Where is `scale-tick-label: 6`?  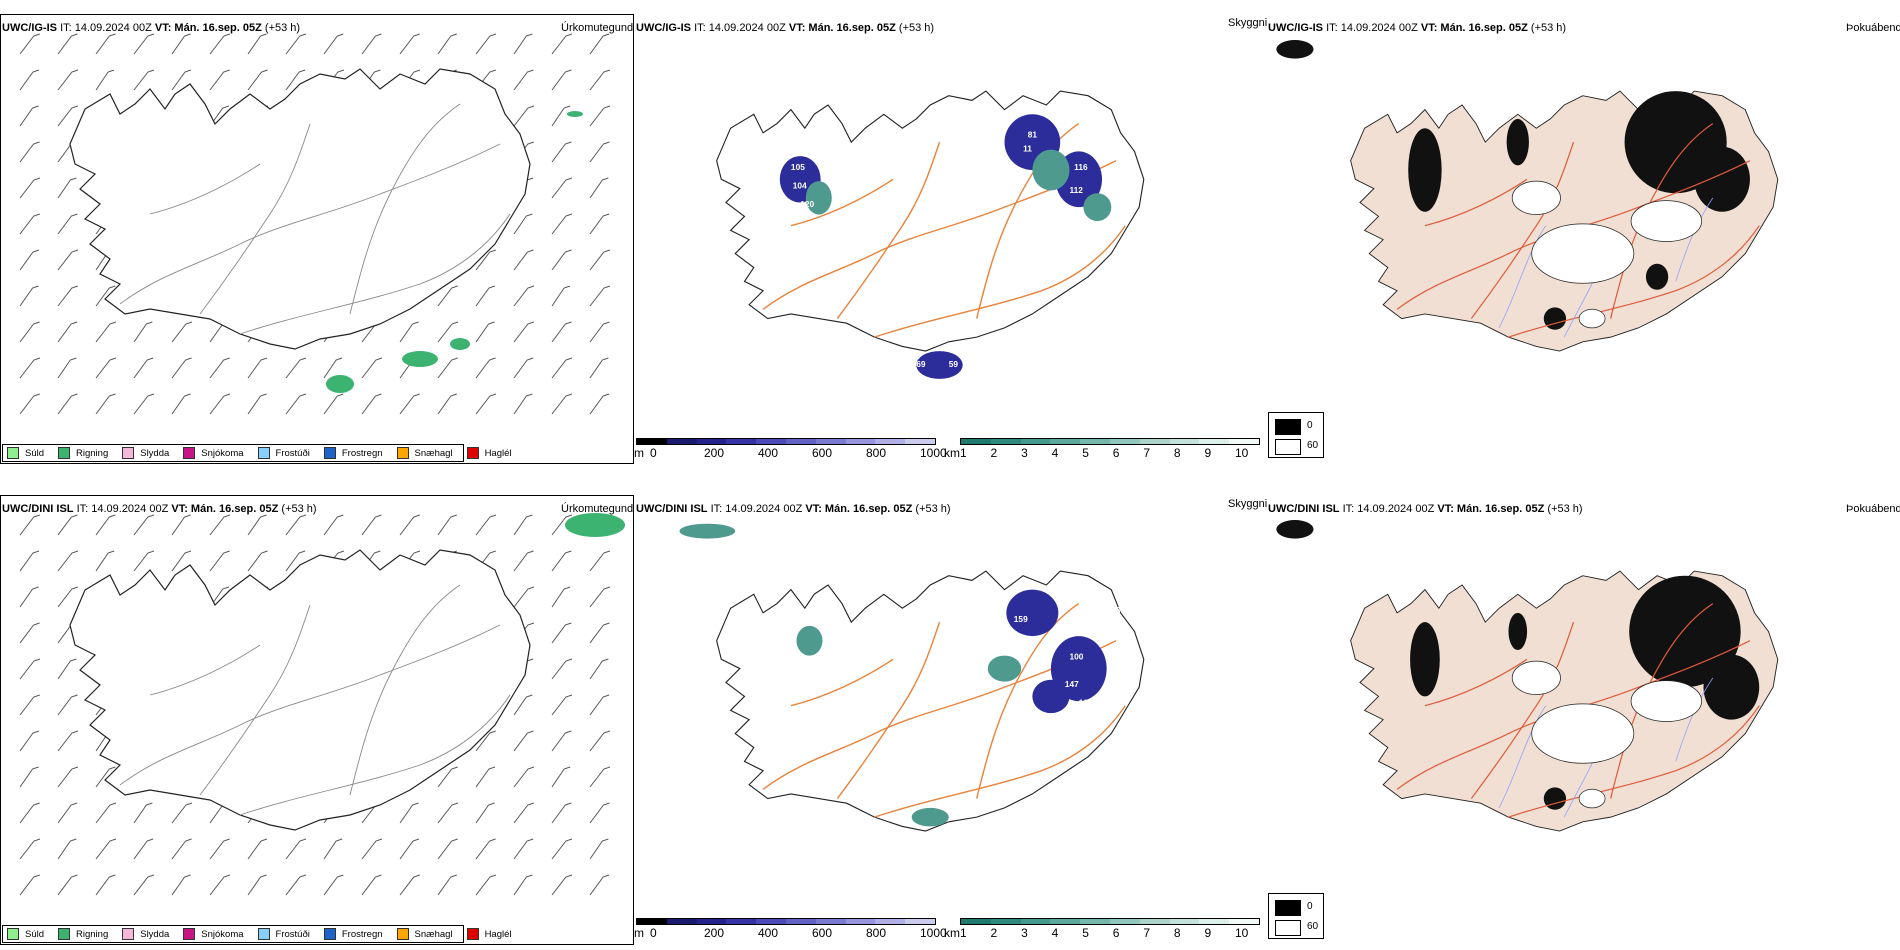 scale-tick-label: 6 is located at coordinates (1116, 453).